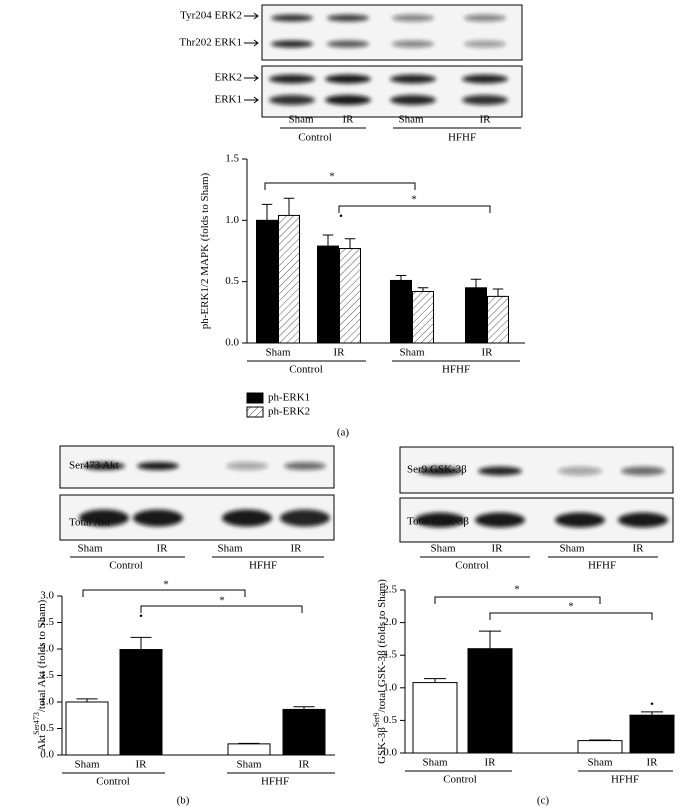 The width and height of the screenshot is (686, 812). What do you see at coordinates (382, 646) in the screenshot?
I see `y-axis-label-part: /total GSK-3β (folds to Sham)` at bounding box center [382, 646].